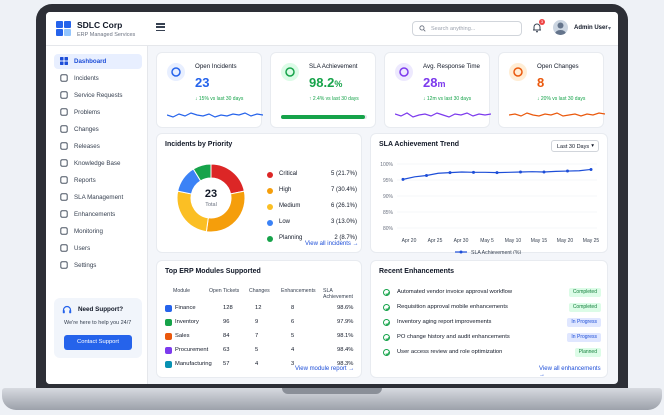  I want to click on cell-changes: 7, so click(257, 336).